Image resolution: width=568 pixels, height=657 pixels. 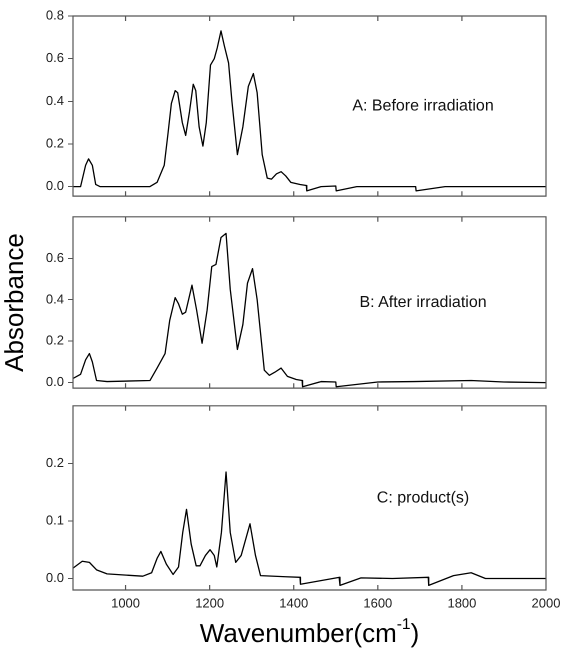 I want to click on x-tick-label: 1400, so click(x=293, y=602).